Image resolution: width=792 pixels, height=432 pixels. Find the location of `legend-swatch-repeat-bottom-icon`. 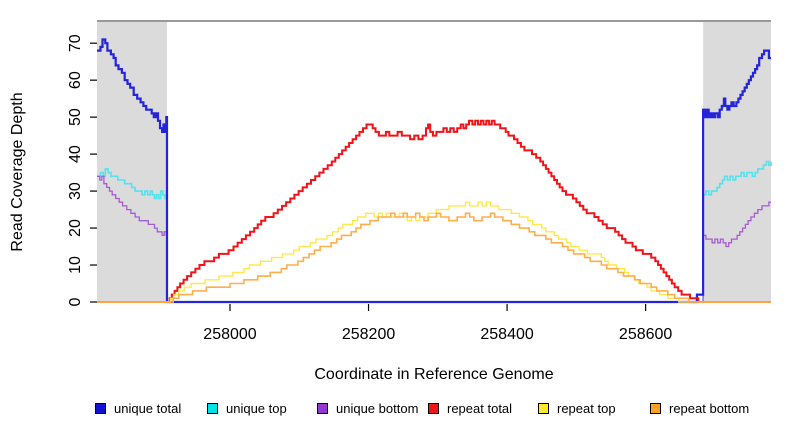

legend-swatch-repeat-bottom-icon is located at coordinates (655, 408).